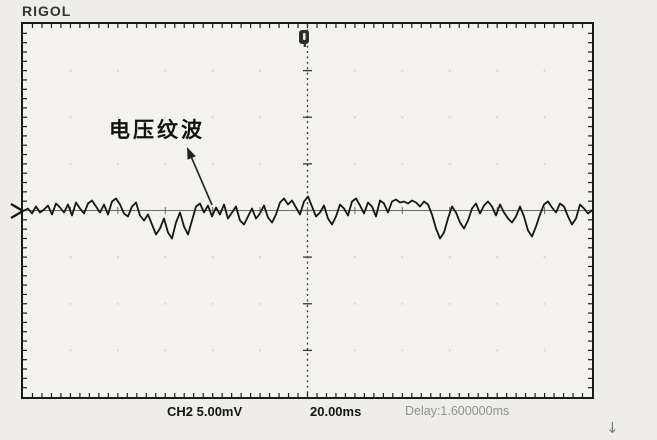  I want to click on down-arrow-icon: ↓, so click(612, 428).